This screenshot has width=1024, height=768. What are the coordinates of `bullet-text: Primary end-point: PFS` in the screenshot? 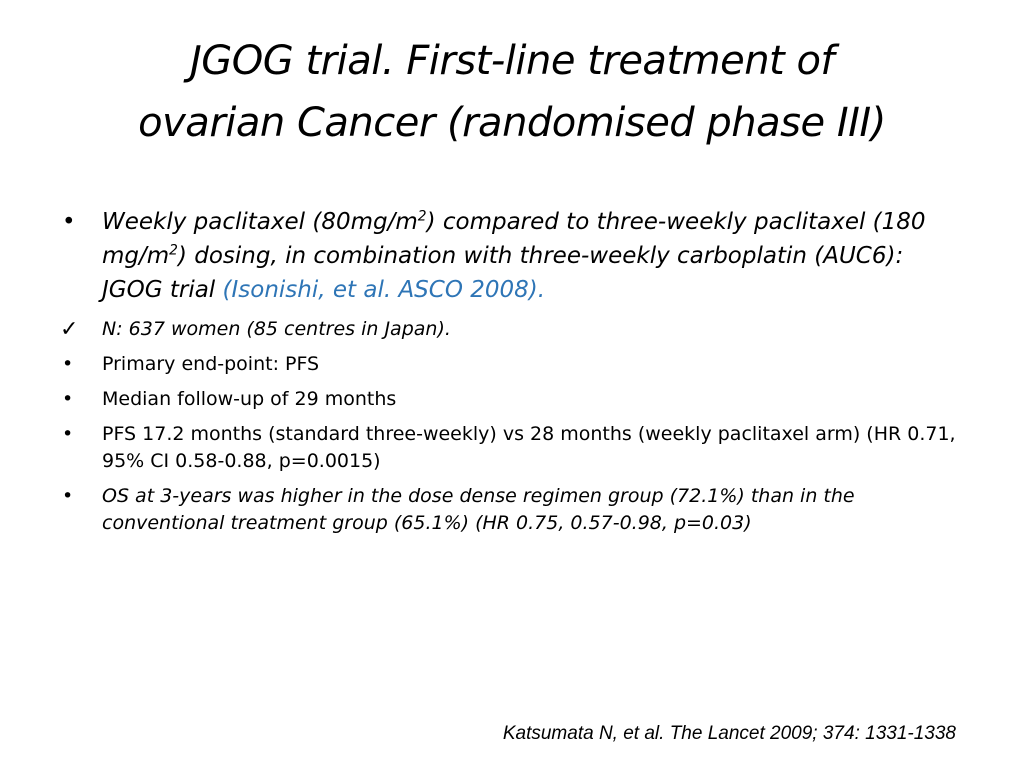 It's located at (211, 364).